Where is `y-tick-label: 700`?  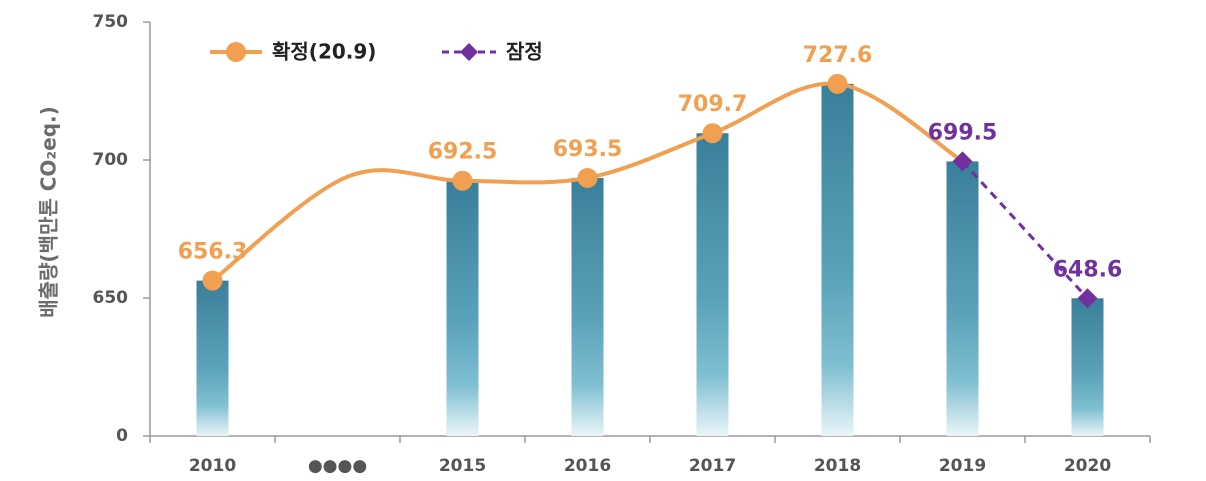 y-tick-label: 700 is located at coordinates (111, 160).